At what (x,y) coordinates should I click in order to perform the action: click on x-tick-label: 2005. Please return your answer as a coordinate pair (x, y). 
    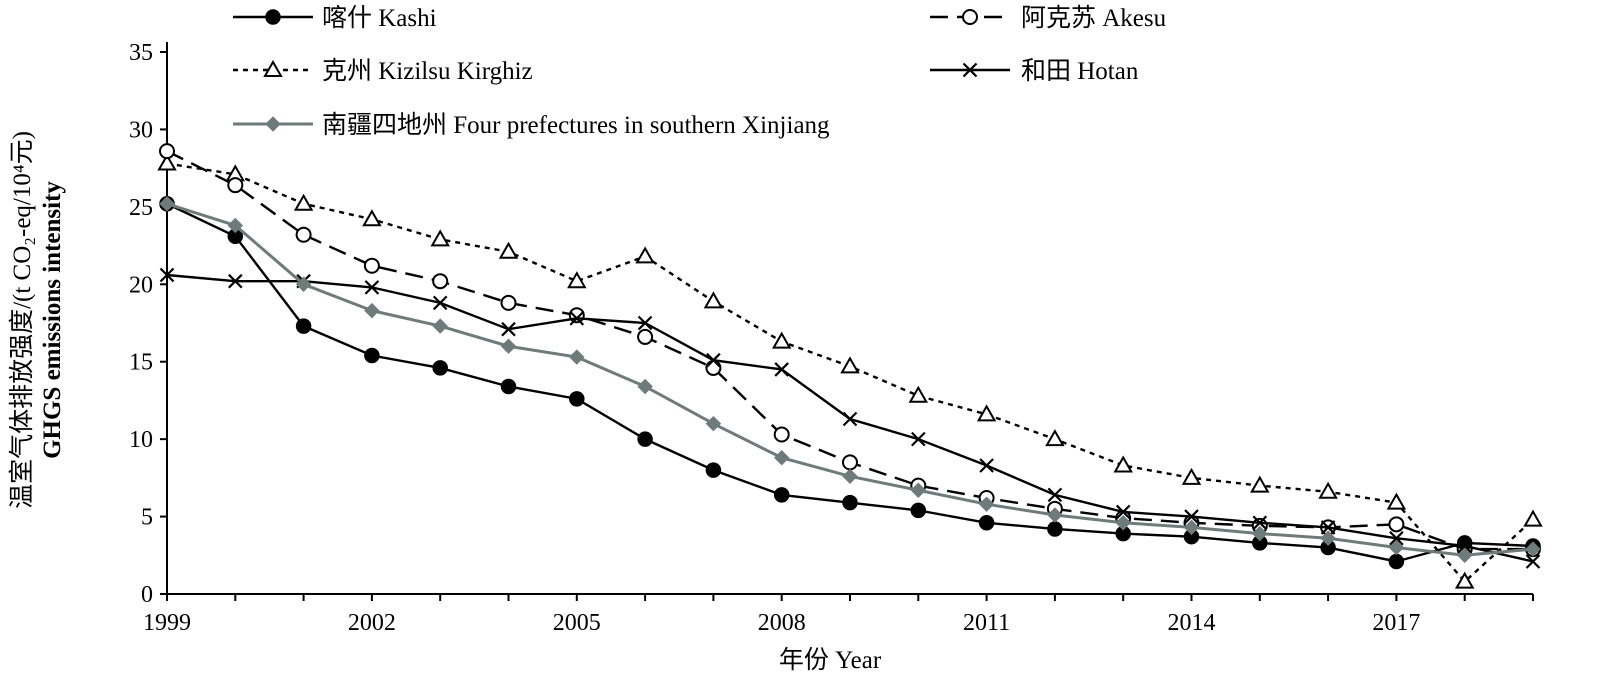
    Looking at the image, I should click on (577, 623).